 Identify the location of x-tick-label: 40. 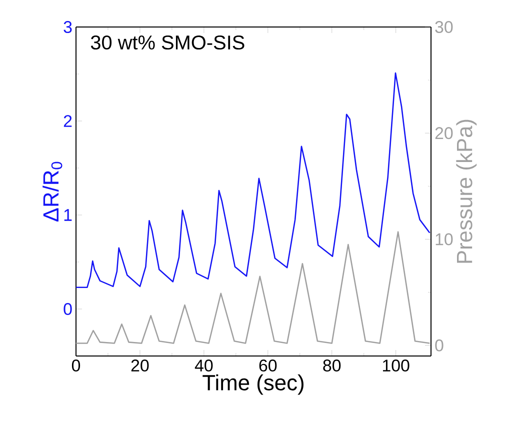
(203, 366).